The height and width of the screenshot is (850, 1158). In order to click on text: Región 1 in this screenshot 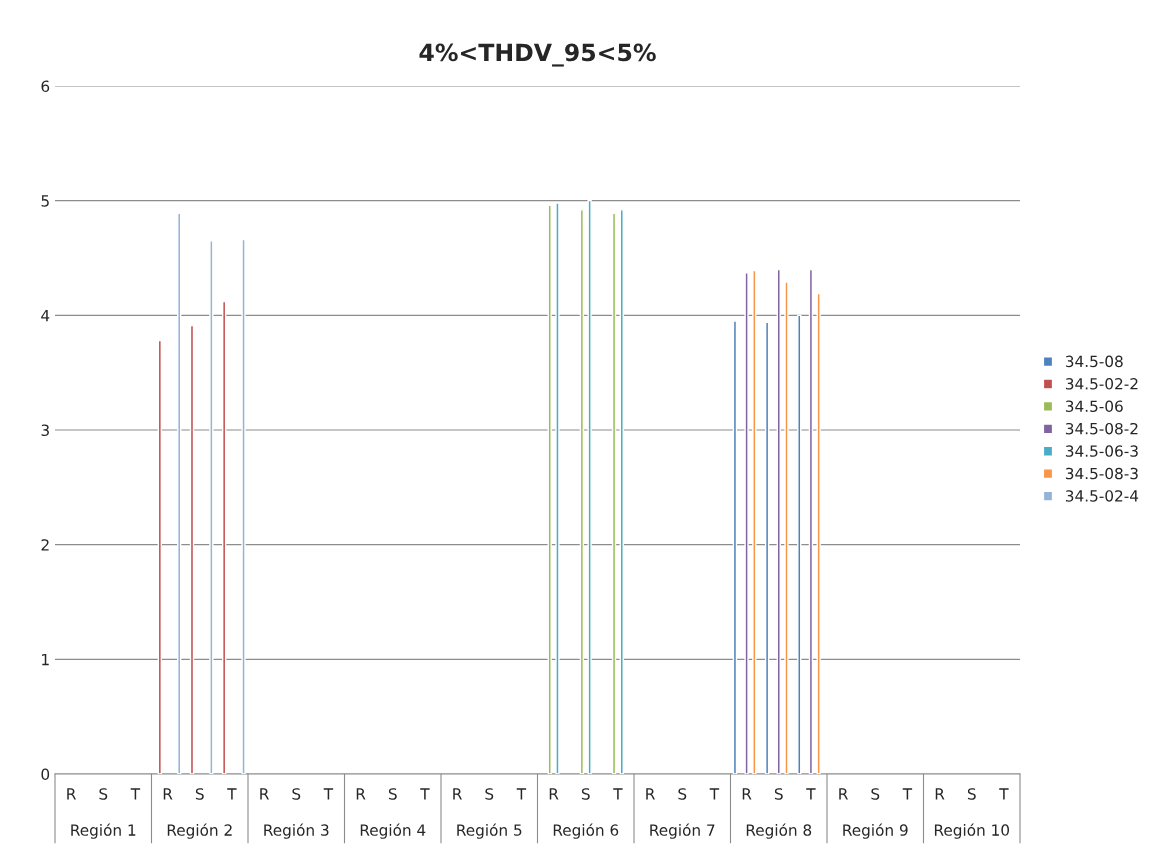, I will do `click(103, 831)`.